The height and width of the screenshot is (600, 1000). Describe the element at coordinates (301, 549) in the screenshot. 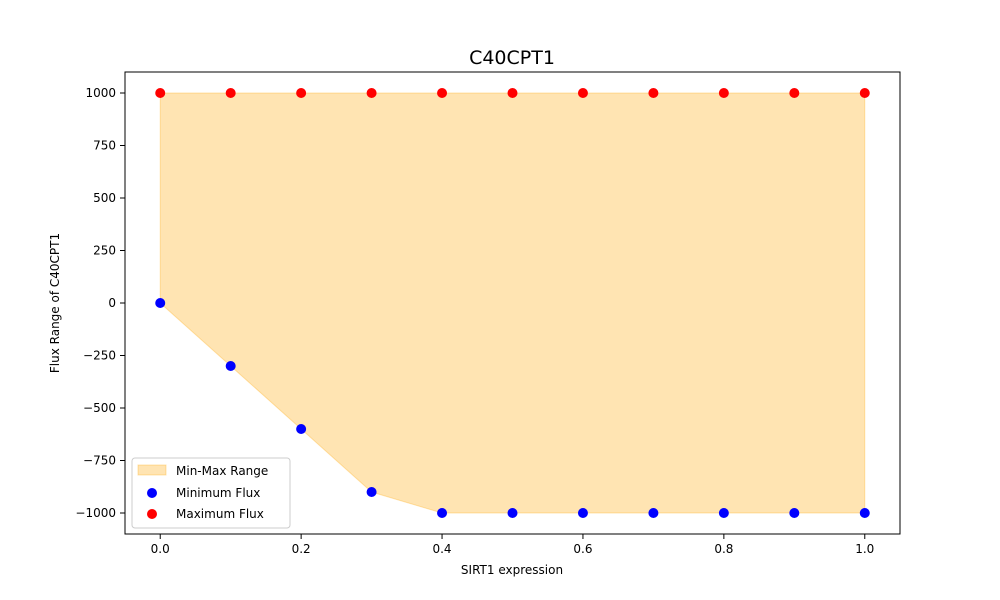

I see `x-tick-label: 0.2` at that location.